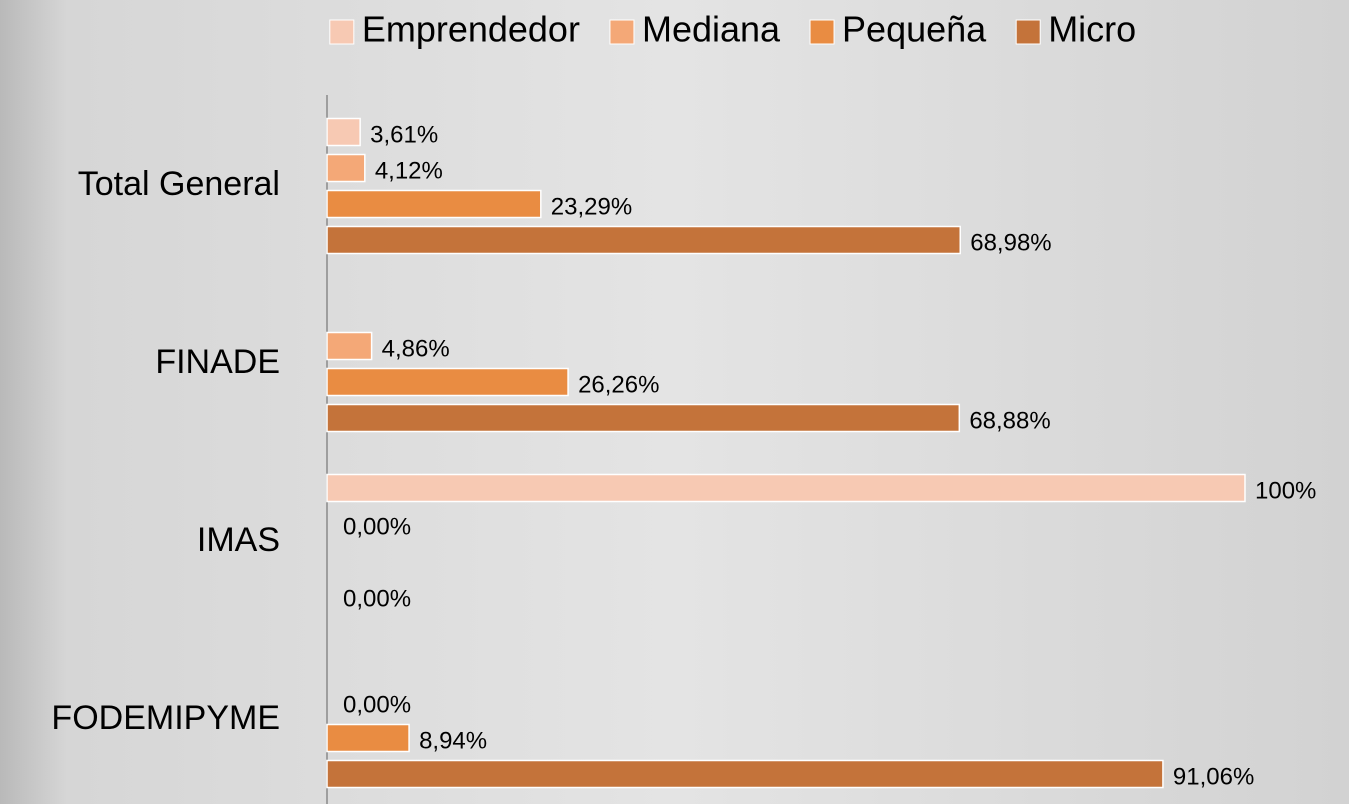 The width and height of the screenshot is (1349, 804). What do you see at coordinates (1009, 420) in the screenshot?
I see `value-label: 68,88%` at bounding box center [1009, 420].